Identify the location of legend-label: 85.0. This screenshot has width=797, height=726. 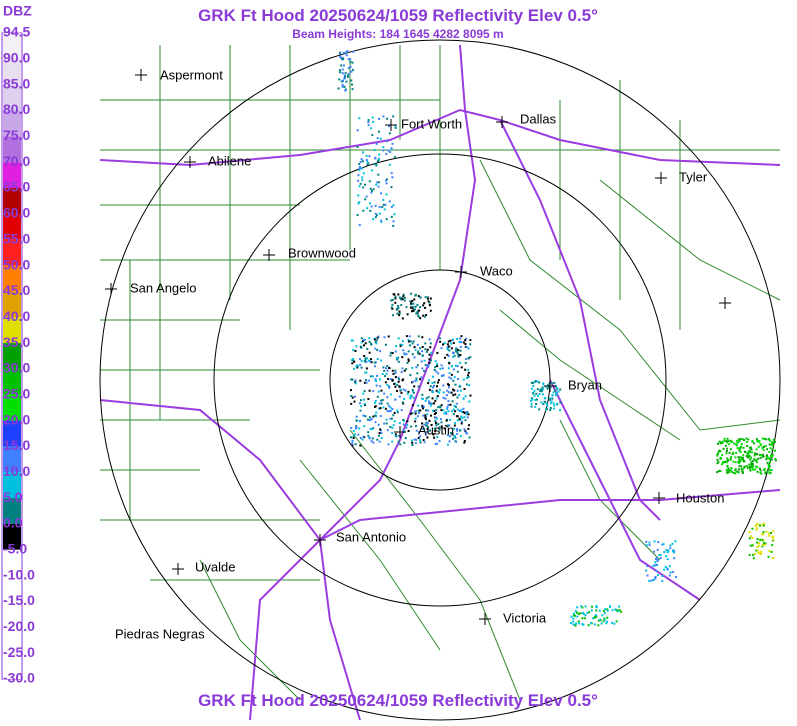
(16, 83).